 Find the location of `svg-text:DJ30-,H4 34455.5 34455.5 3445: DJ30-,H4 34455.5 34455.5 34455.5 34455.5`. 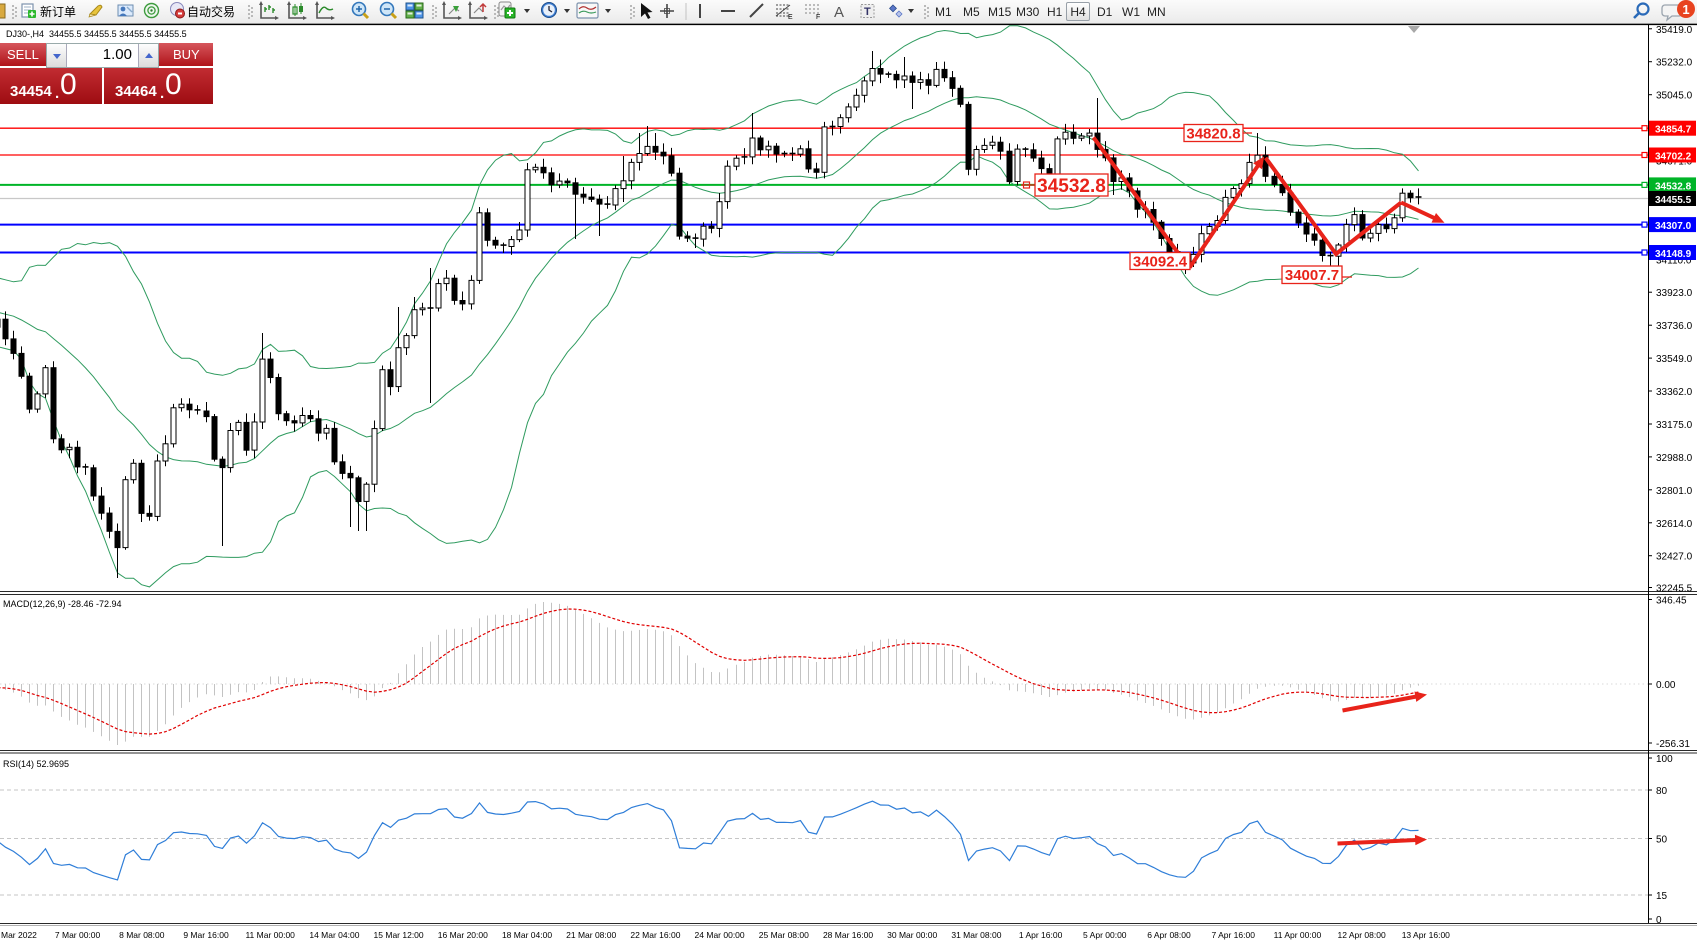

svg-text:DJ30-,H4 34455.5 34455.5 3445: DJ30-,H4 34455.5 34455.5 34455.5 34455.5 is located at coordinates (96, 34).